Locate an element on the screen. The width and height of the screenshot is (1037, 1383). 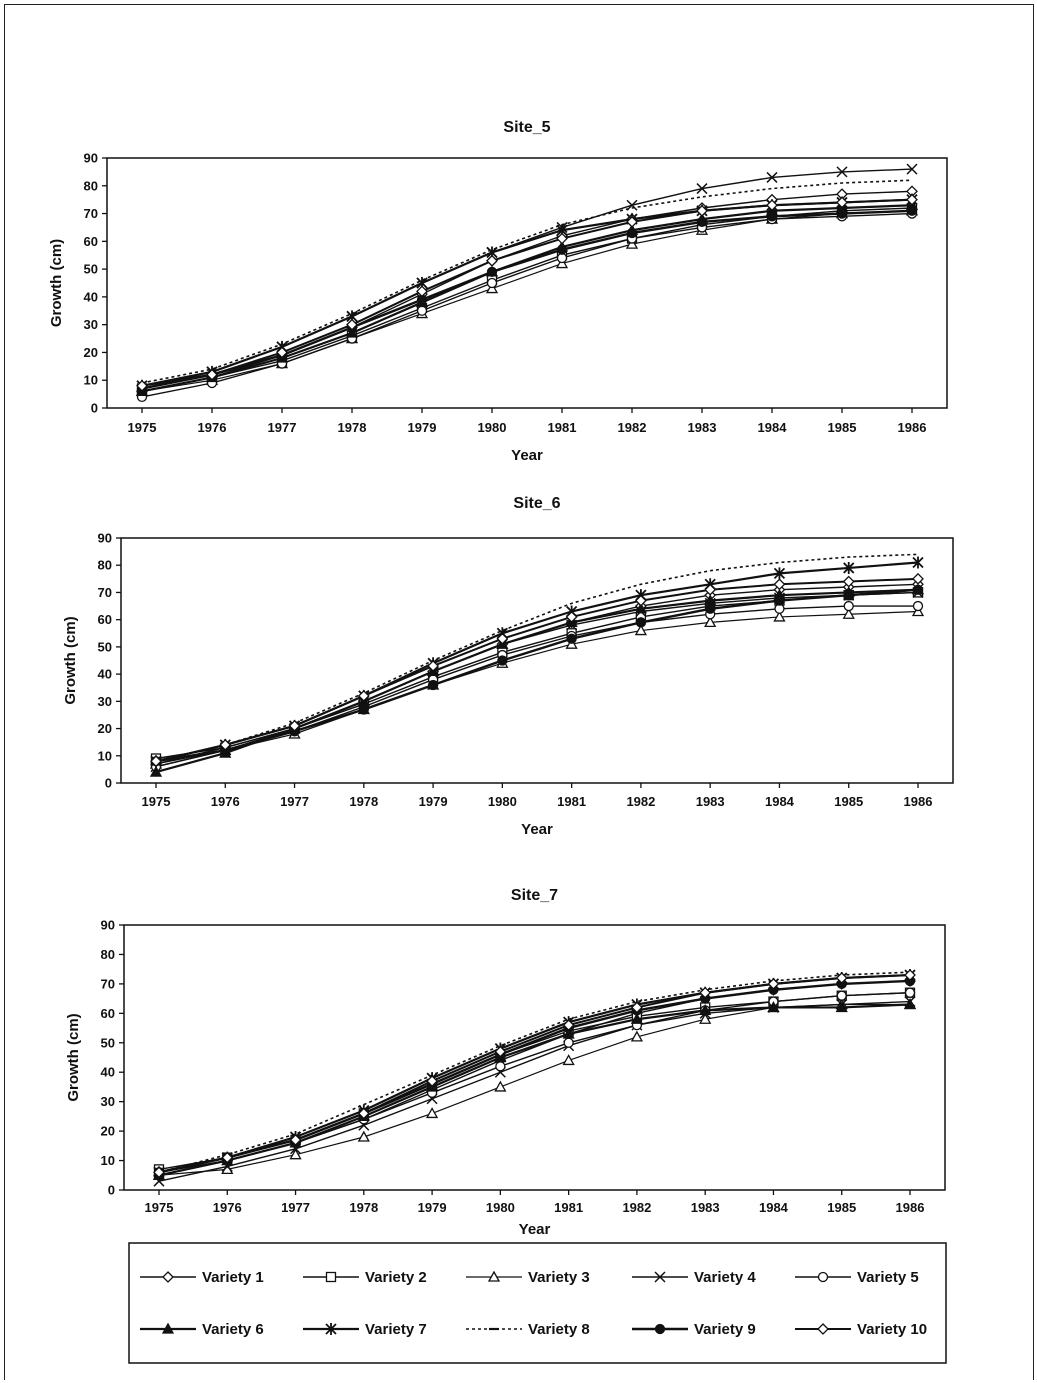
legend-item-8: Variety 8 is located at coordinates (528, 1329).